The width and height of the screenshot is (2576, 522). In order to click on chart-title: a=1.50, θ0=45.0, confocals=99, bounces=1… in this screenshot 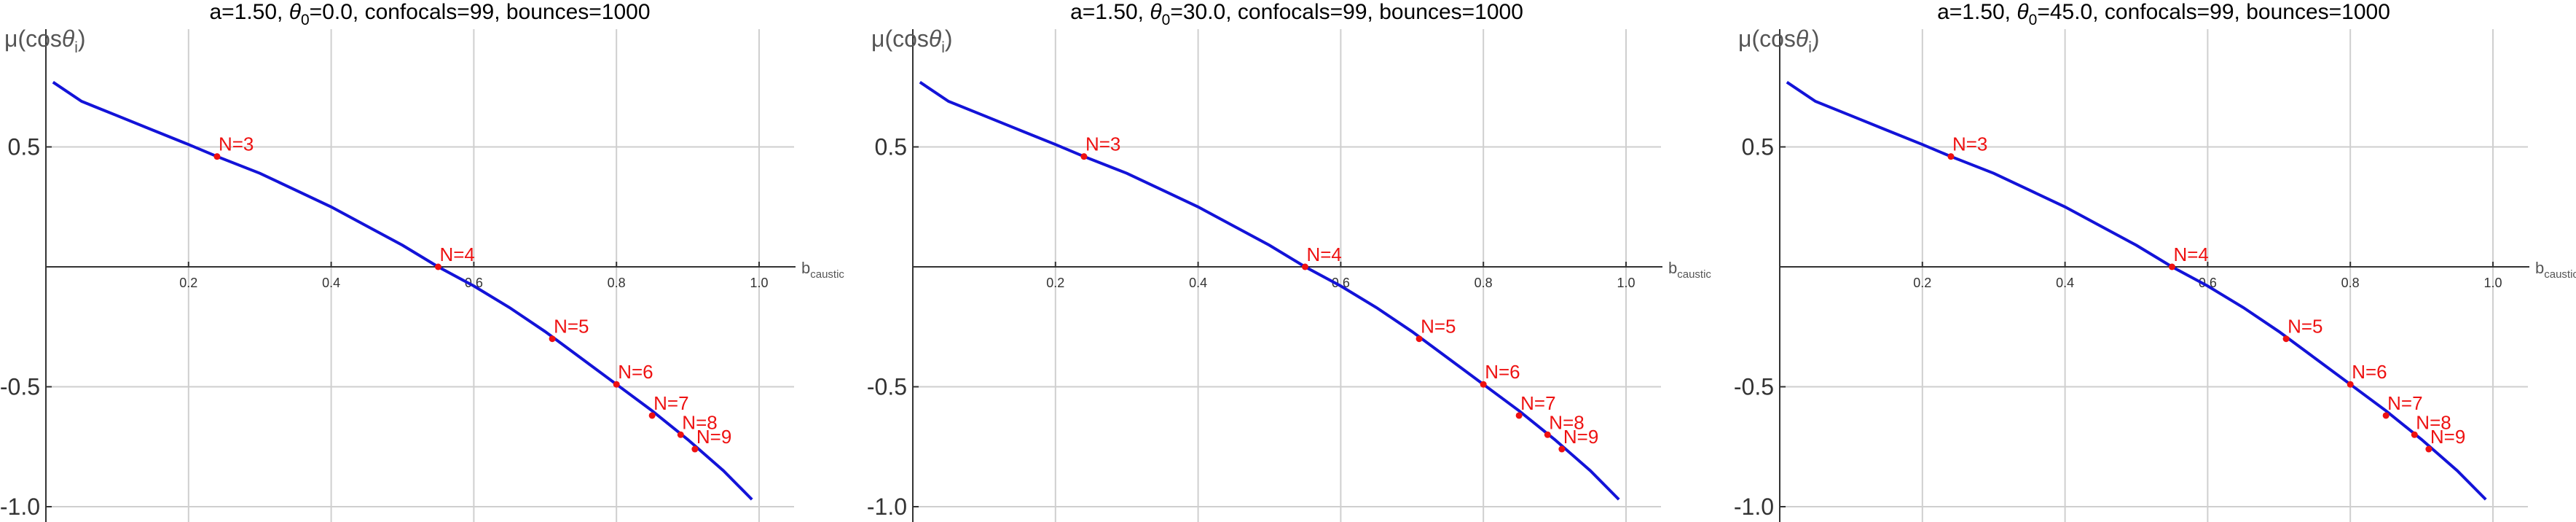, I will do `click(2163, 14)`.